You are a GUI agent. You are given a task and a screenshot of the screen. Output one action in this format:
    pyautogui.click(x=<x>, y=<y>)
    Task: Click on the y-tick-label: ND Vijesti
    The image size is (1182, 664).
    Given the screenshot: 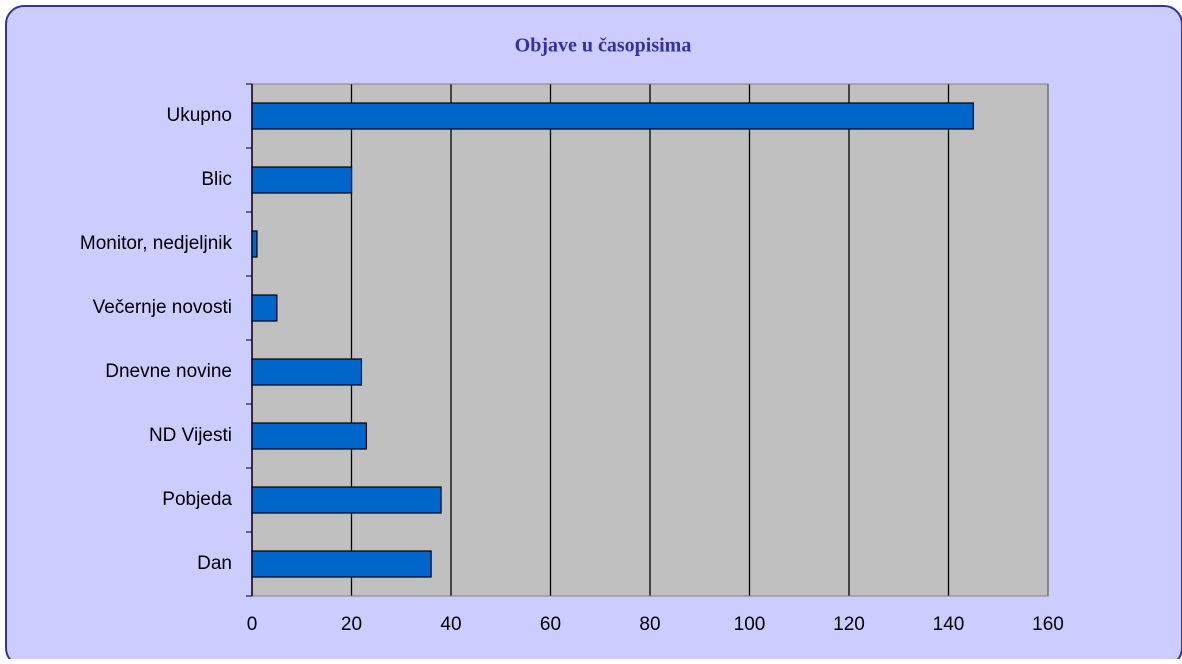 What is the action you would take?
    pyautogui.click(x=190, y=435)
    